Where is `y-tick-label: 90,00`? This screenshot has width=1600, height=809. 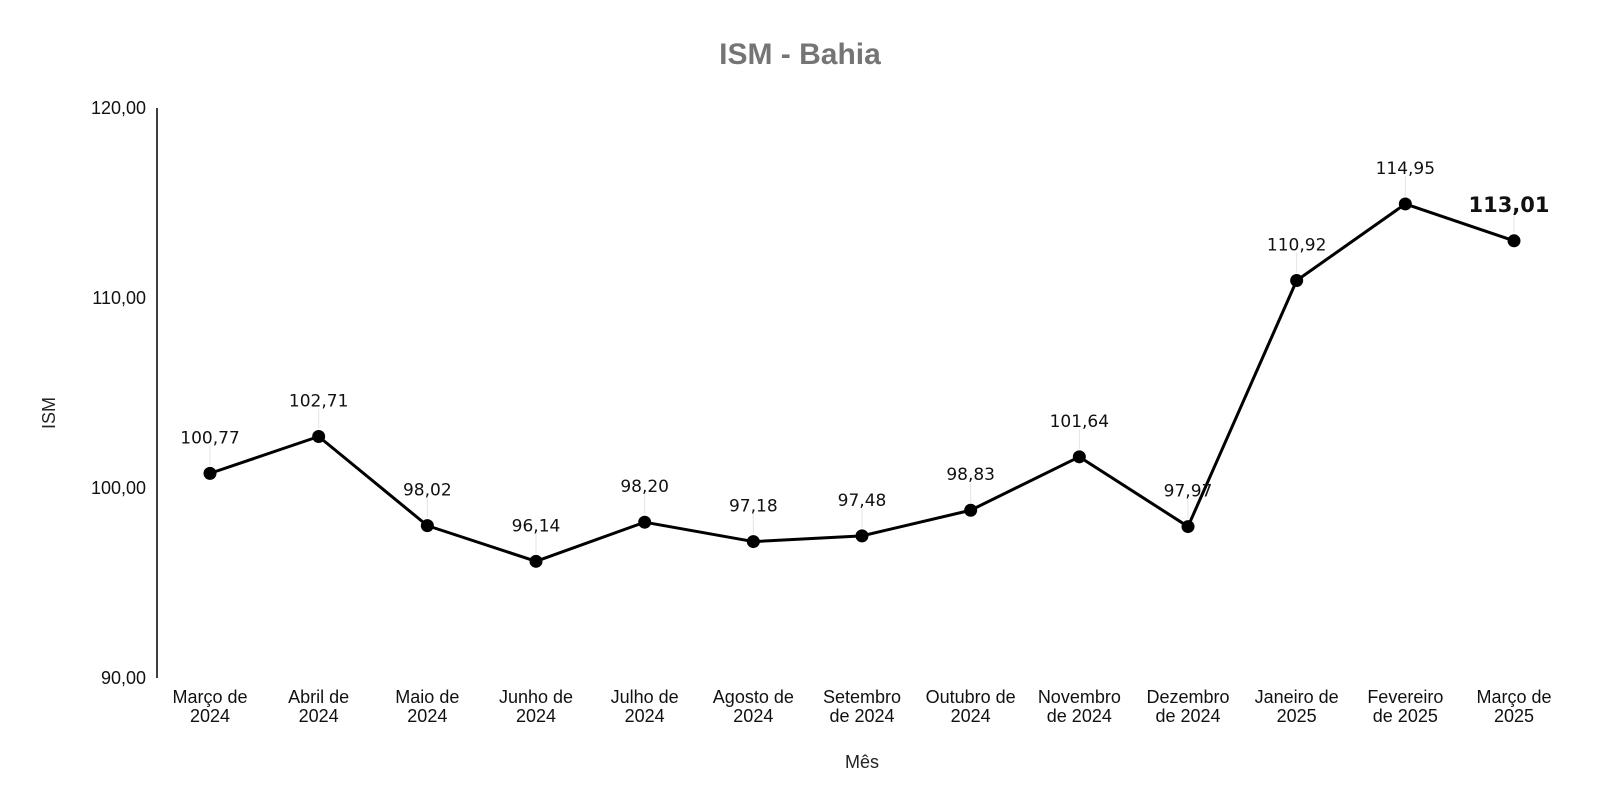 y-tick-label: 90,00 is located at coordinates (123, 678).